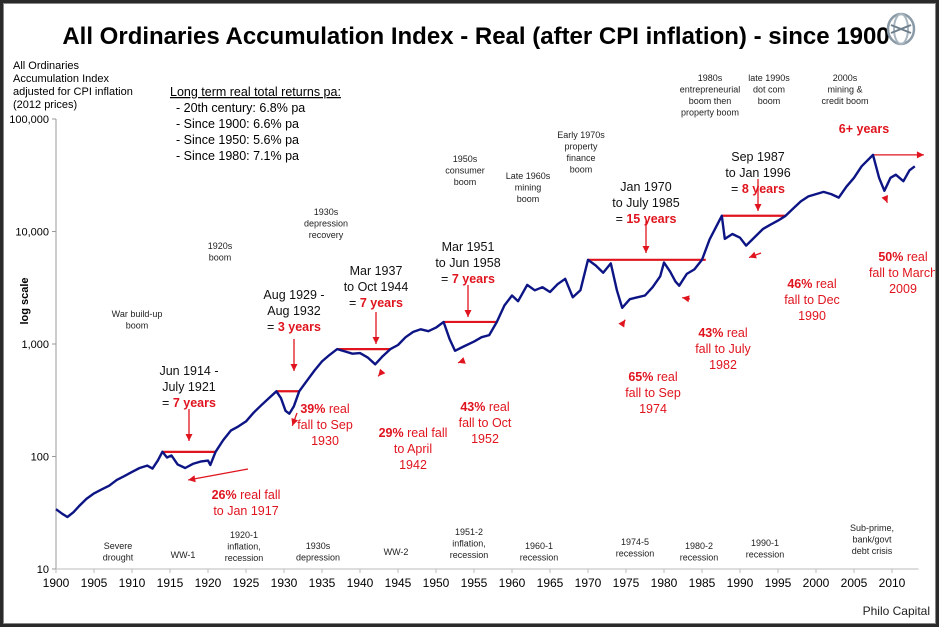 The image size is (939, 627). Describe the element at coordinates (45, 105) in the screenshot. I see `y-label-line: (2012 prices)` at that location.